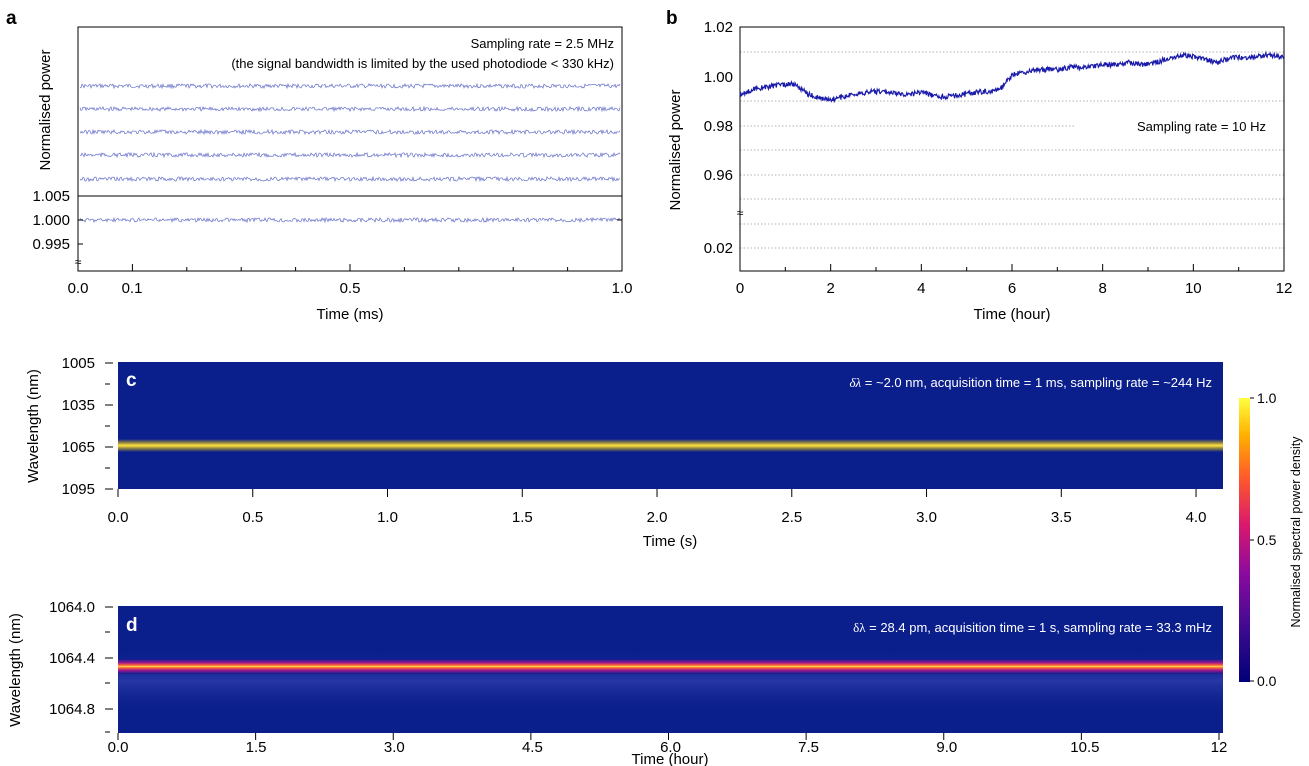 This screenshot has width=1309, height=766. What do you see at coordinates (724, 138) in the screenshot?
I see `panel-b-yticks: 1.02 1.00 0.98 0.96 0.02 ≈` at bounding box center [724, 138].